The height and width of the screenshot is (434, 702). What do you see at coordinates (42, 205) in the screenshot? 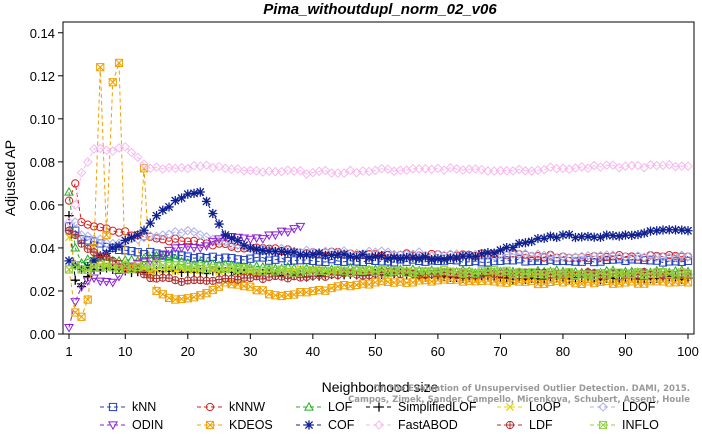
I see `y-tick-label-3: 0.06` at bounding box center [42, 205].